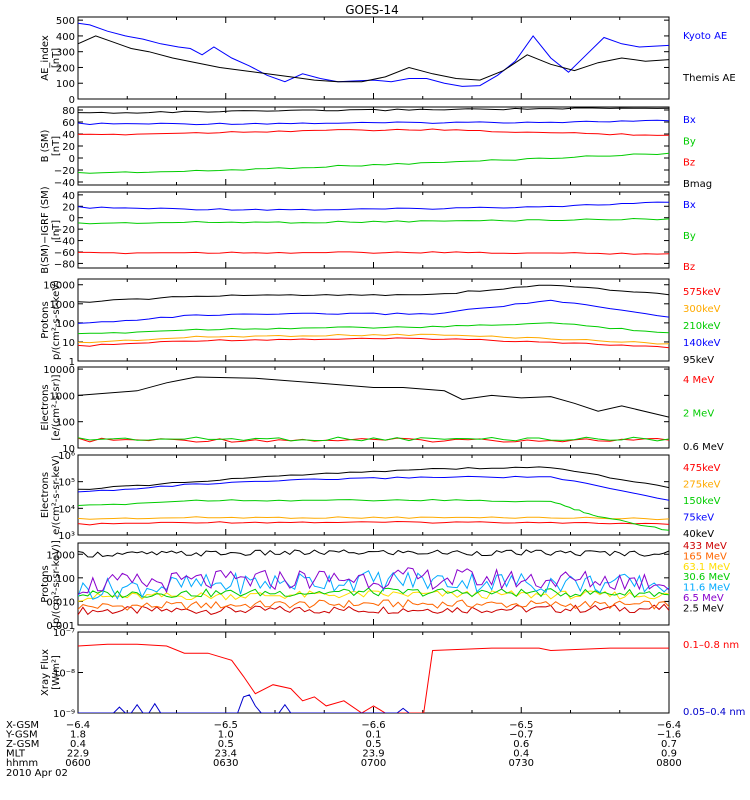 The image size is (750, 800). I want to click on legend-entry: 140keV, so click(702, 343).